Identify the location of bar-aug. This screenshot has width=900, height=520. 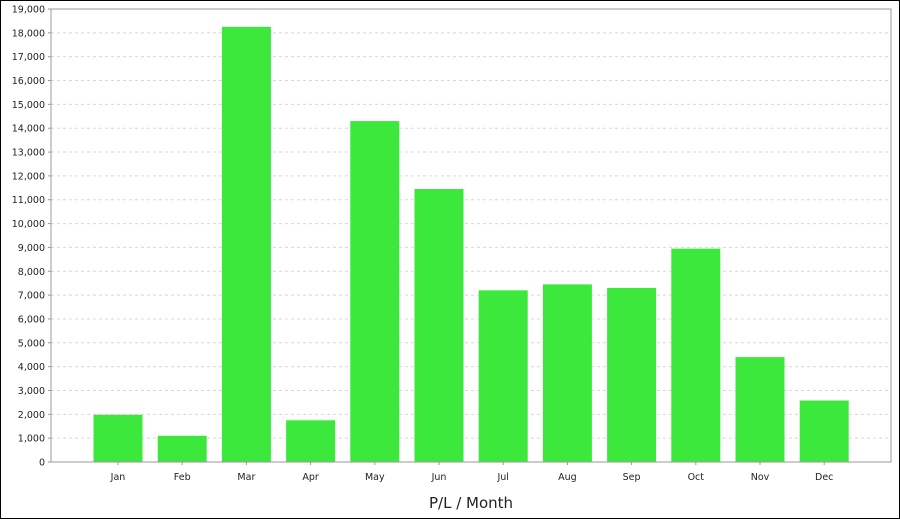
(567, 373).